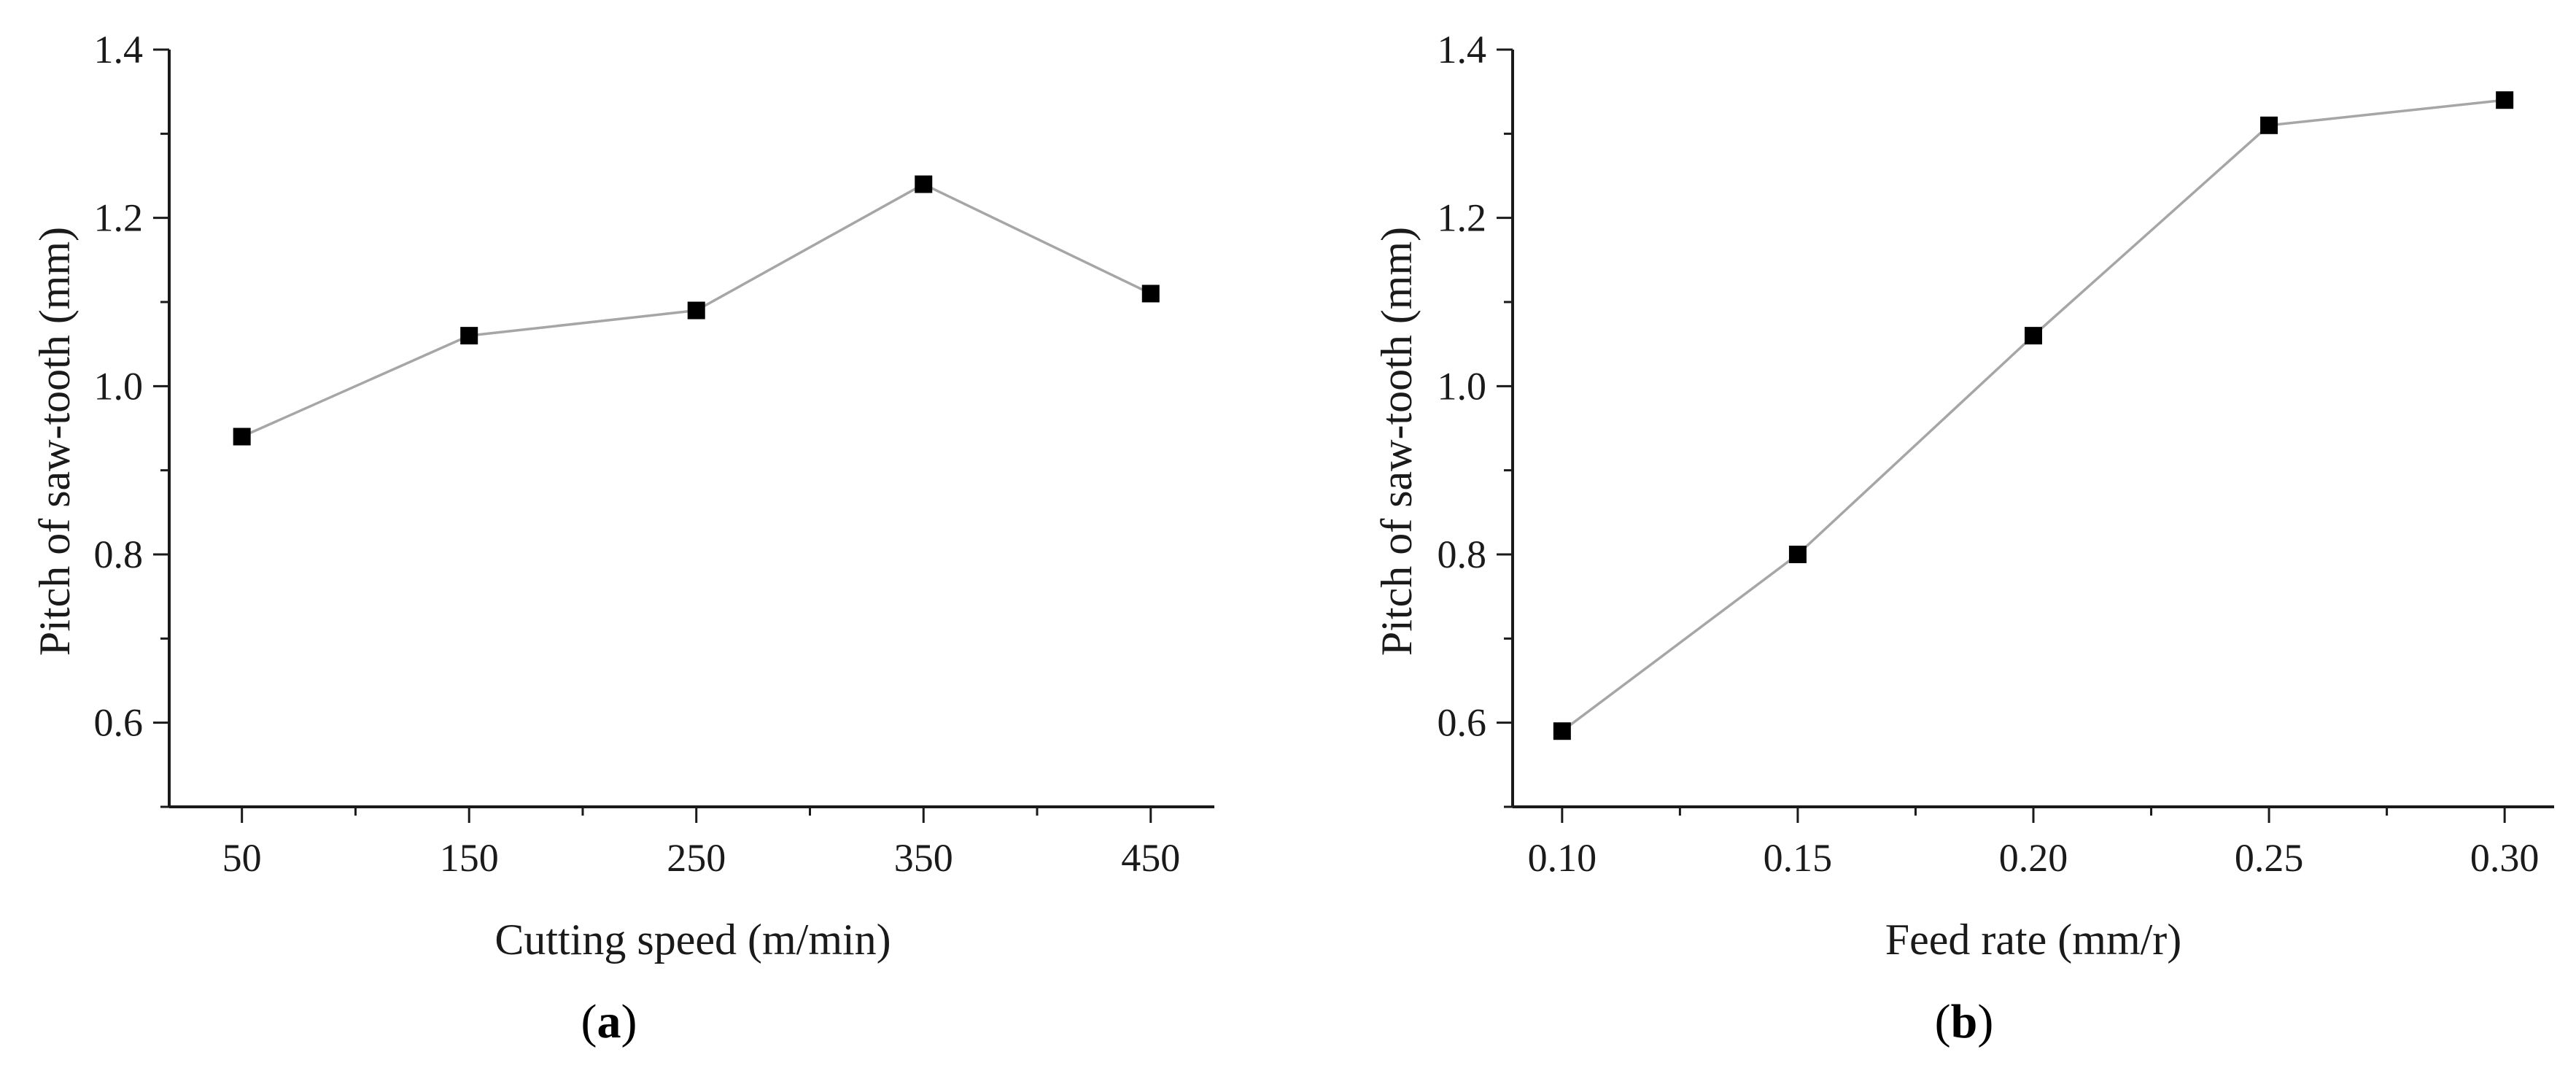 This screenshot has width=2576, height=1068. I want to click on chart-b-y-tick-label: 0.8, so click(1463, 555).